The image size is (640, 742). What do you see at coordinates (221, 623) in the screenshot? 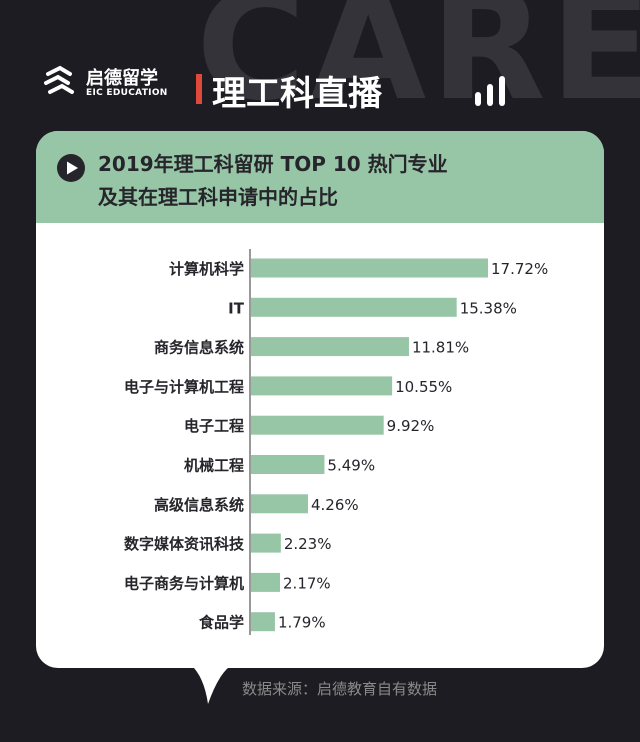
I see `category-label: 食品学` at bounding box center [221, 623].